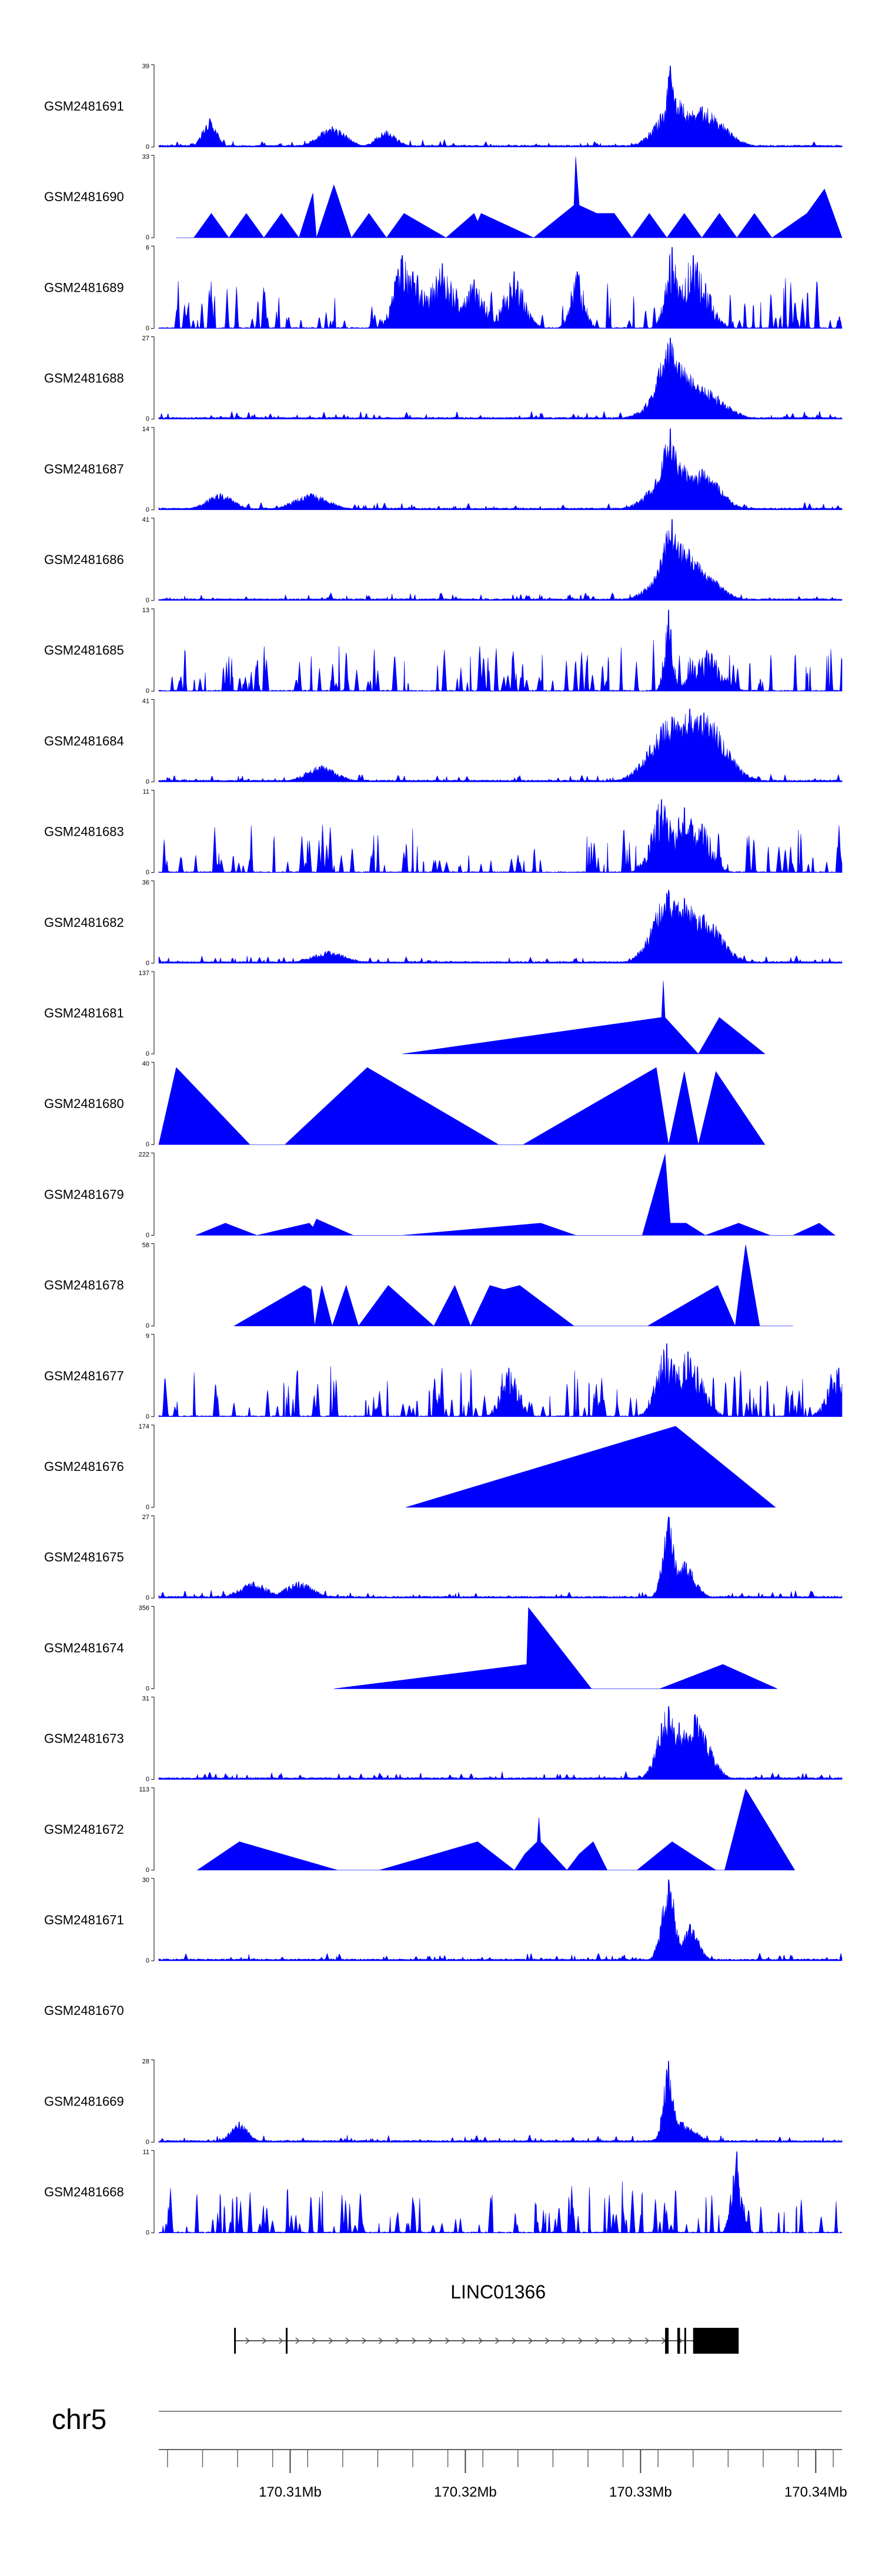 The height and width of the screenshot is (2576, 882). What do you see at coordinates (716, 2341) in the screenshot?
I see `gene-exon-block` at bounding box center [716, 2341].